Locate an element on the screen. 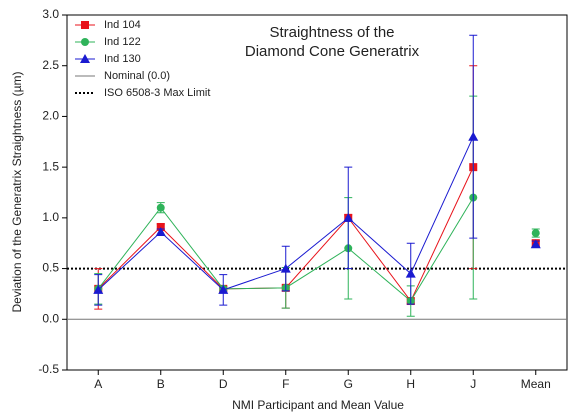  x-axis-label: NMI Participant and Mean Value is located at coordinates (318, 405).